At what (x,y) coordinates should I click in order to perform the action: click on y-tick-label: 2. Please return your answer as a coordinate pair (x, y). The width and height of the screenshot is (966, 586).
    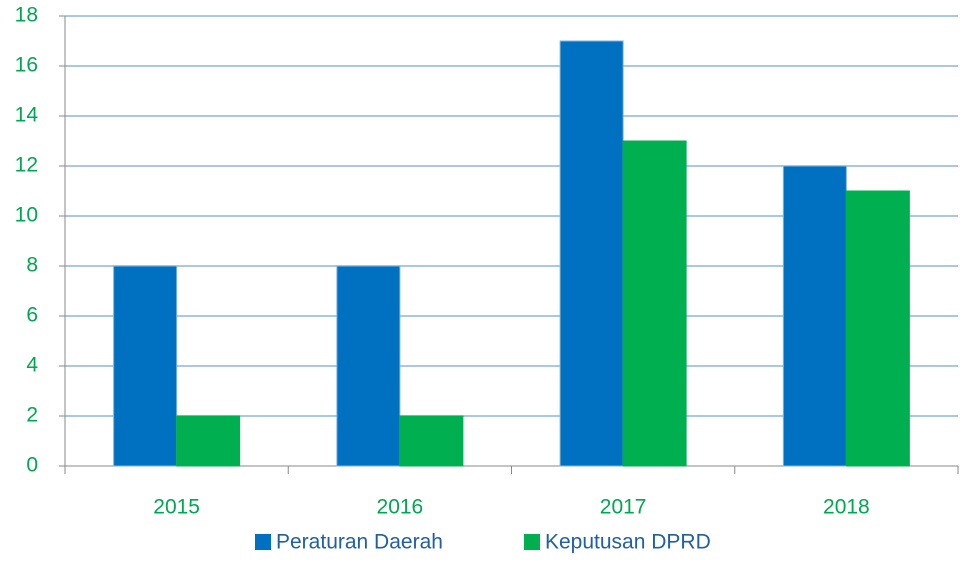
    Looking at the image, I should click on (32, 415).